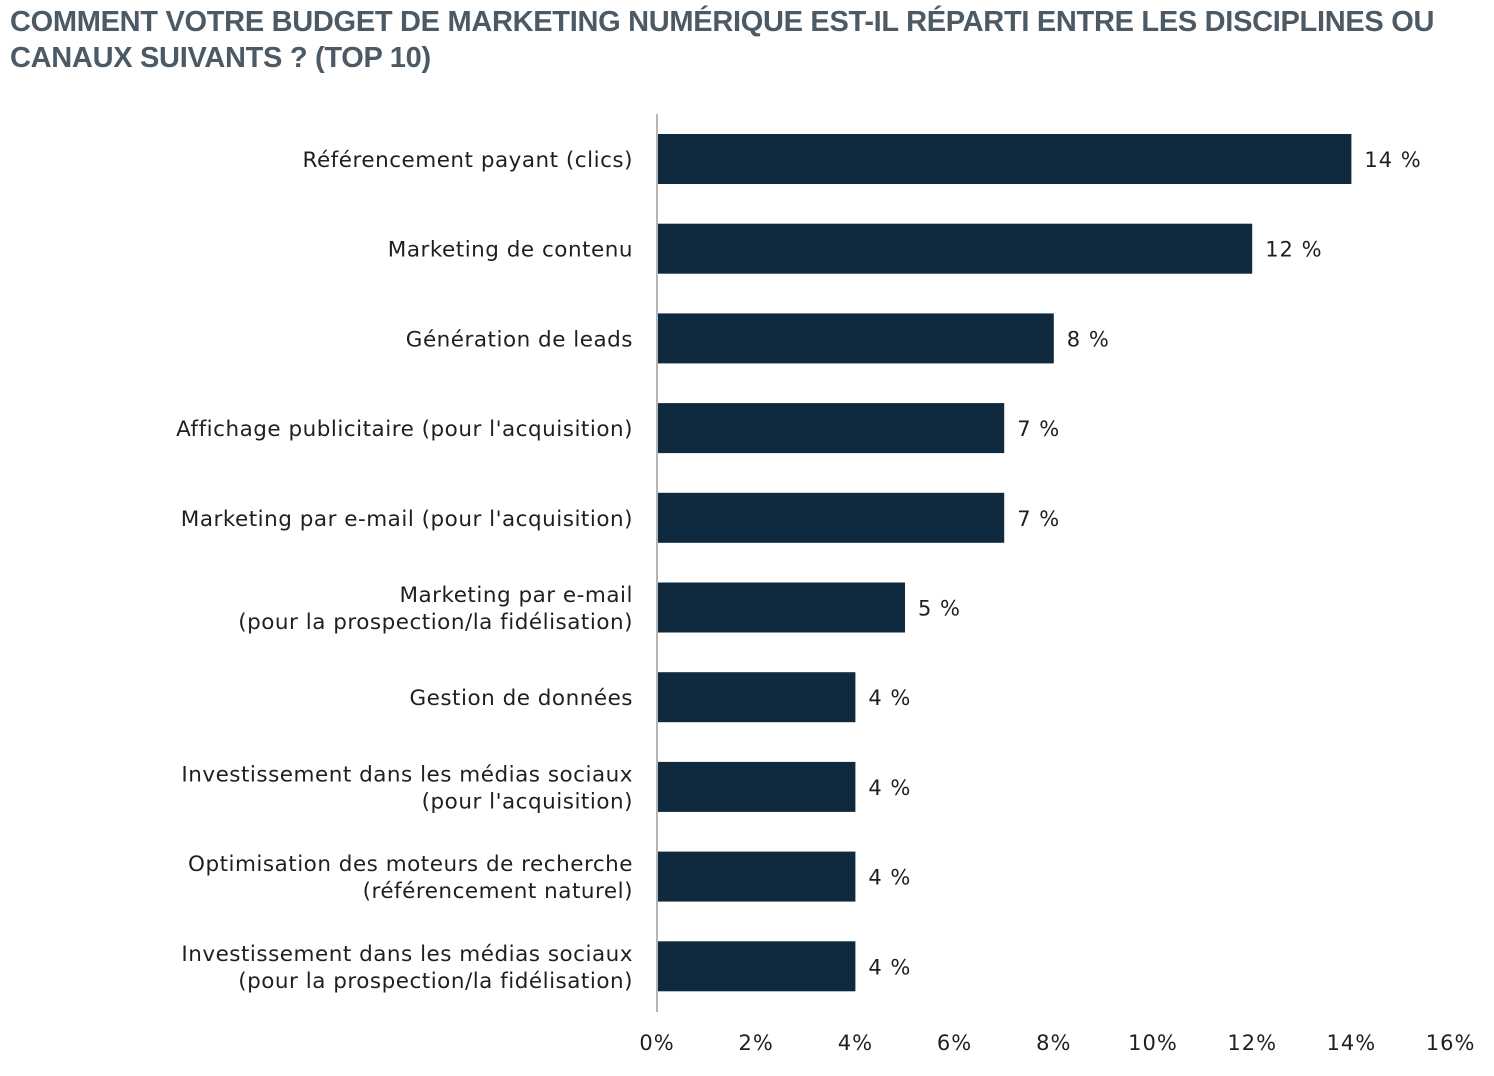 The height and width of the screenshot is (1076, 1494). I want to click on category-label: Marketing de contenu, so click(510, 250).